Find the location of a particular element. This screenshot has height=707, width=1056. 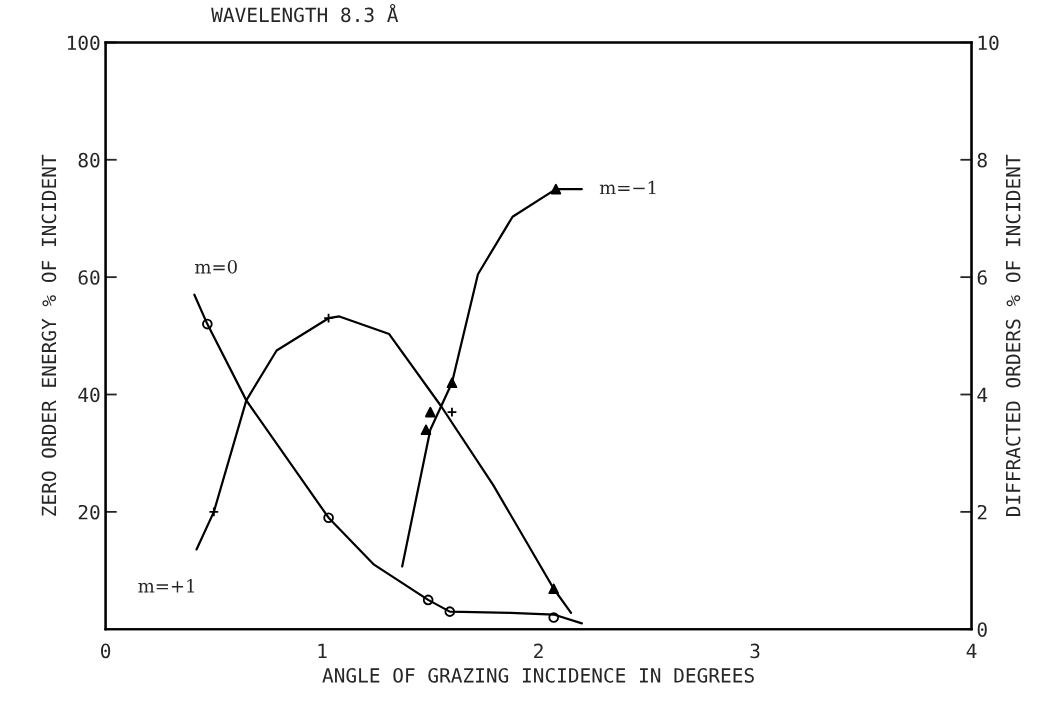

x-tick-label: 3 is located at coordinates (755, 651).